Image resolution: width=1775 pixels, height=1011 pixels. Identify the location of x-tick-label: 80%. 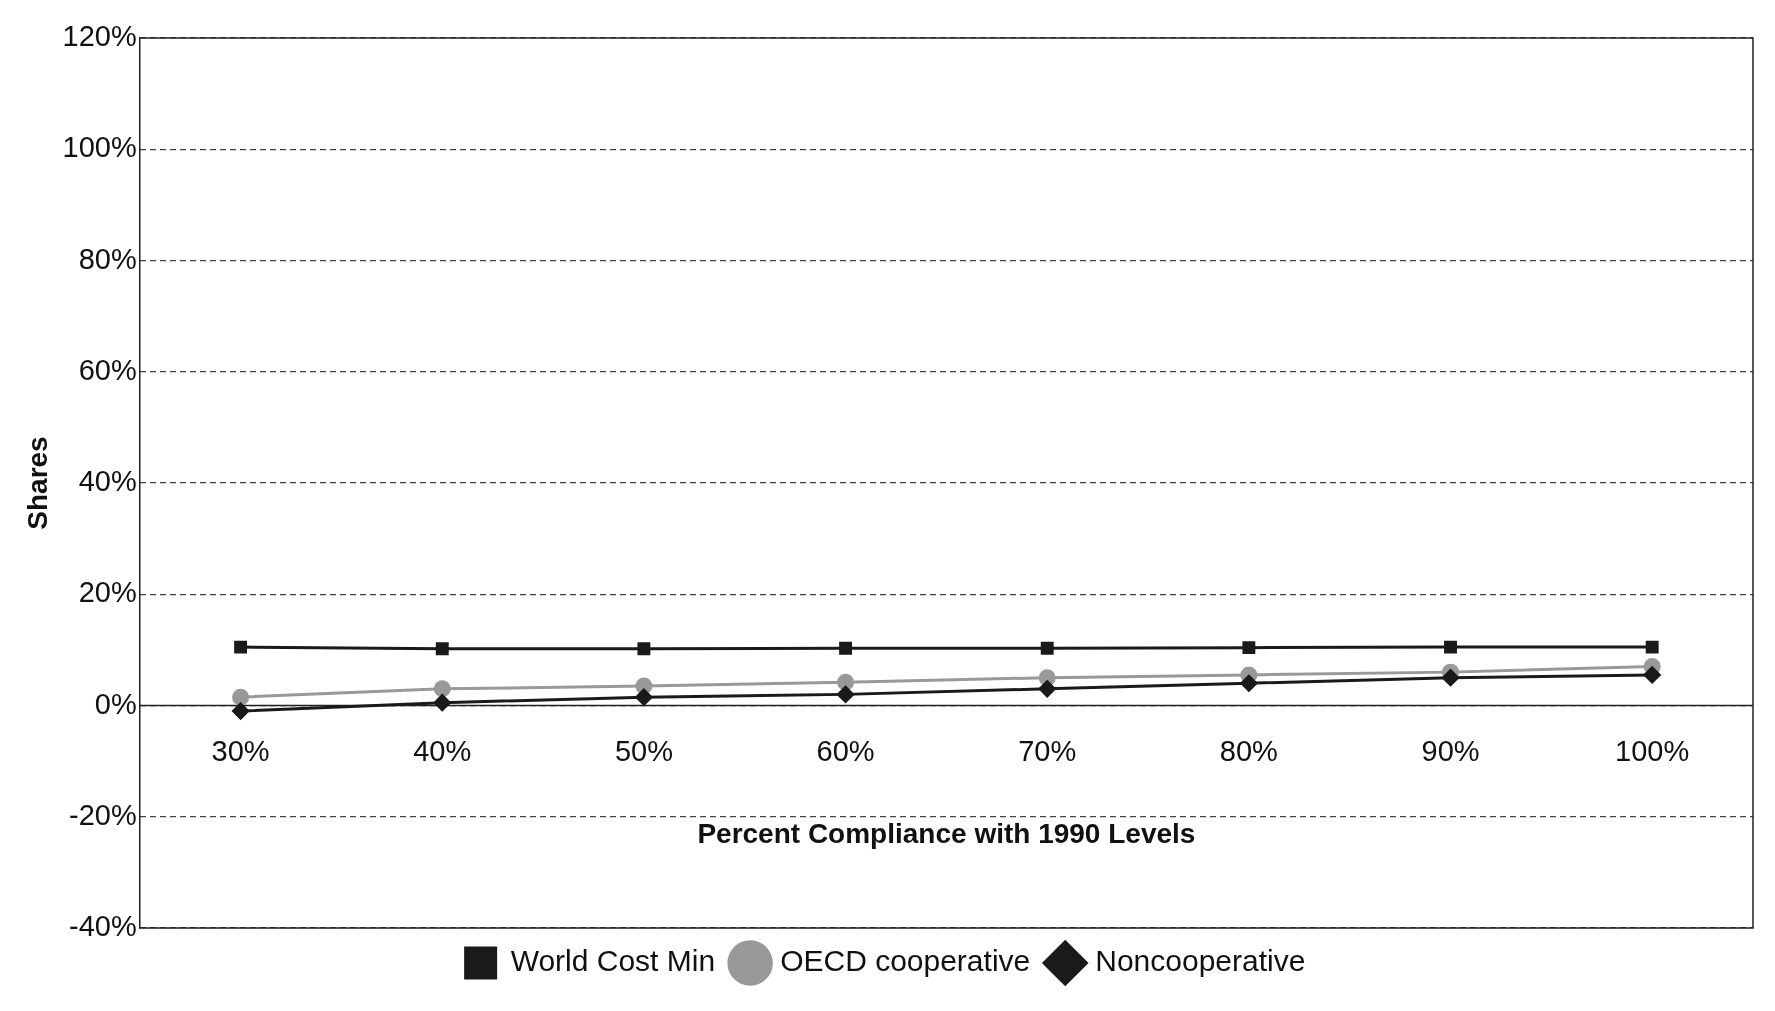
(1248, 750).